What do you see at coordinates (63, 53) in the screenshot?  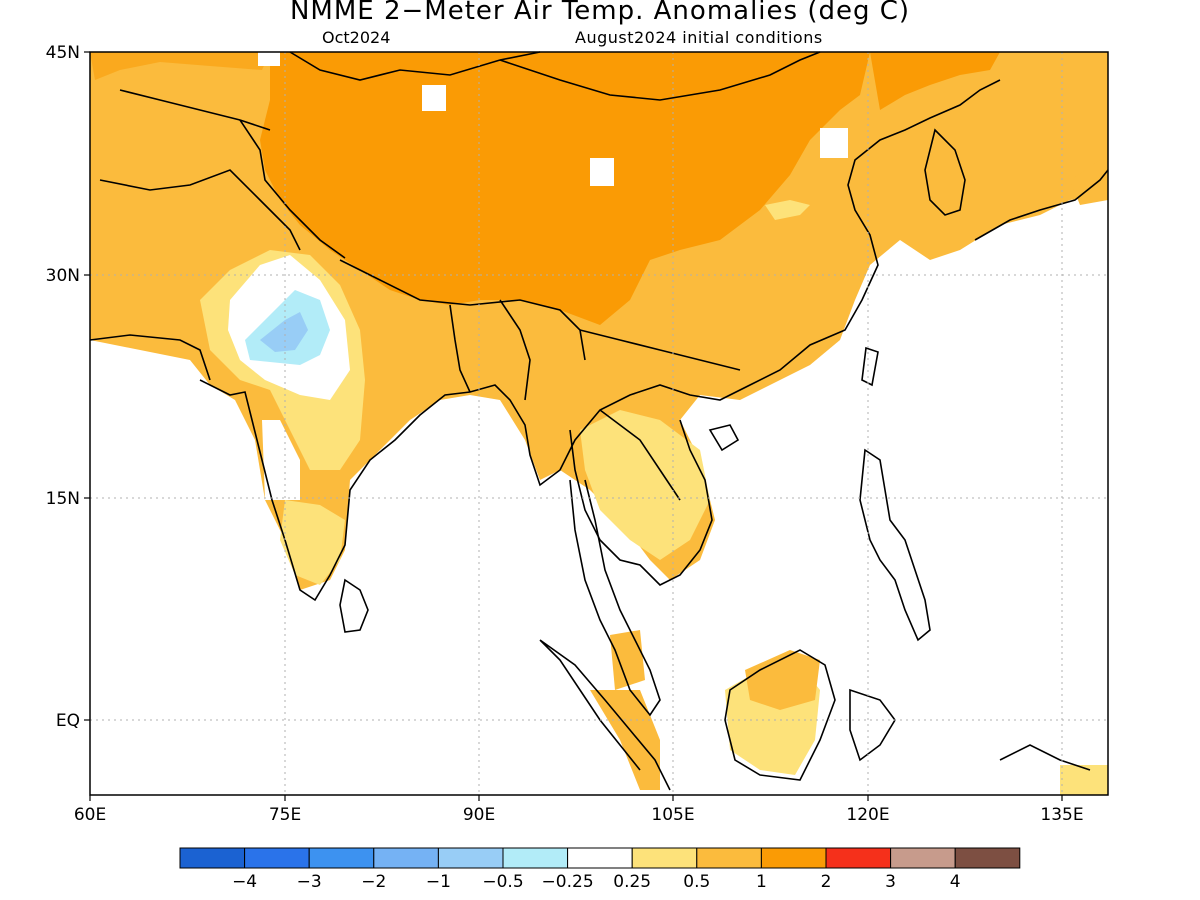 I see `y-tick-45n: 45N` at bounding box center [63, 53].